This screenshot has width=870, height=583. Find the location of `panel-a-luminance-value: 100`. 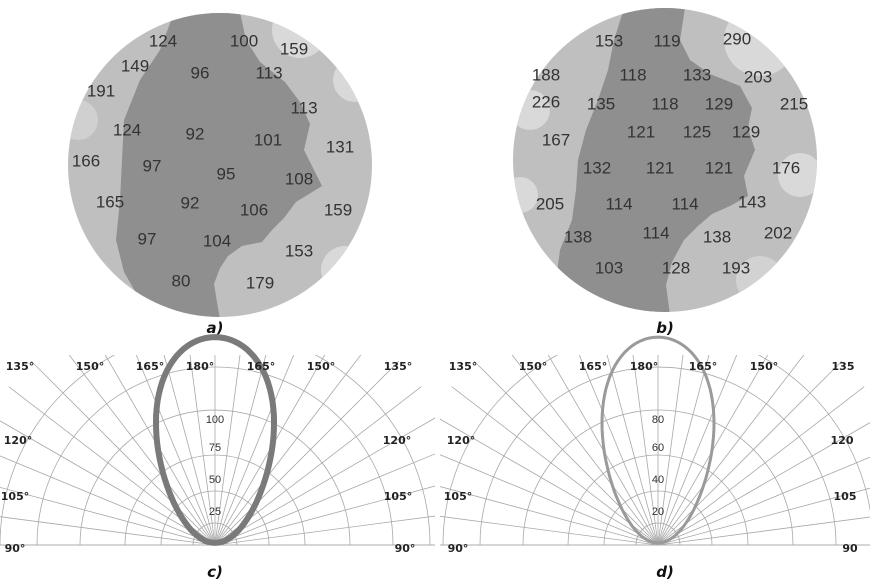

panel-a-luminance-value: 100 is located at coordinates (244, 40).